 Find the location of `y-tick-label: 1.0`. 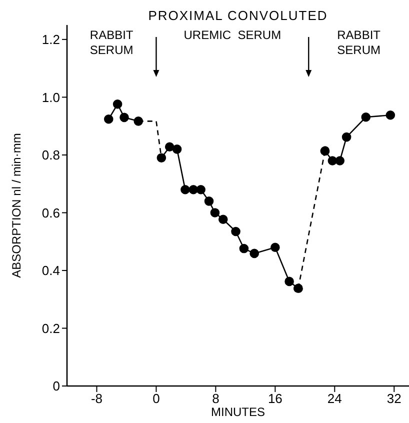

y-tick-label: 1.0 is located at coordinates (51, 97).